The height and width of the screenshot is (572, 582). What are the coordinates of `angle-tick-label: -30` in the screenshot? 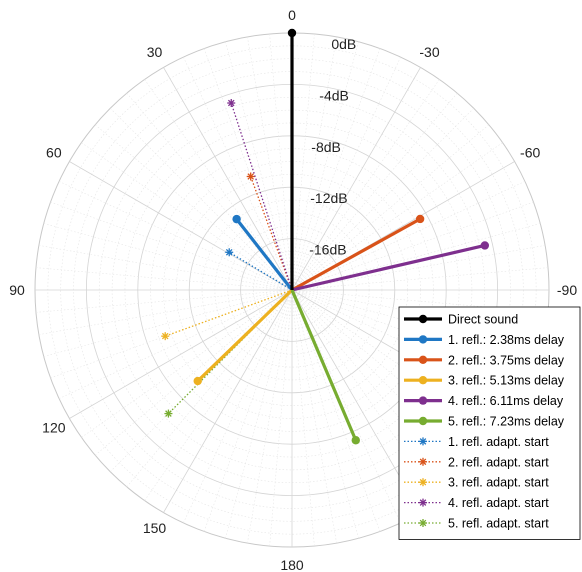 It's located at (429, 52).